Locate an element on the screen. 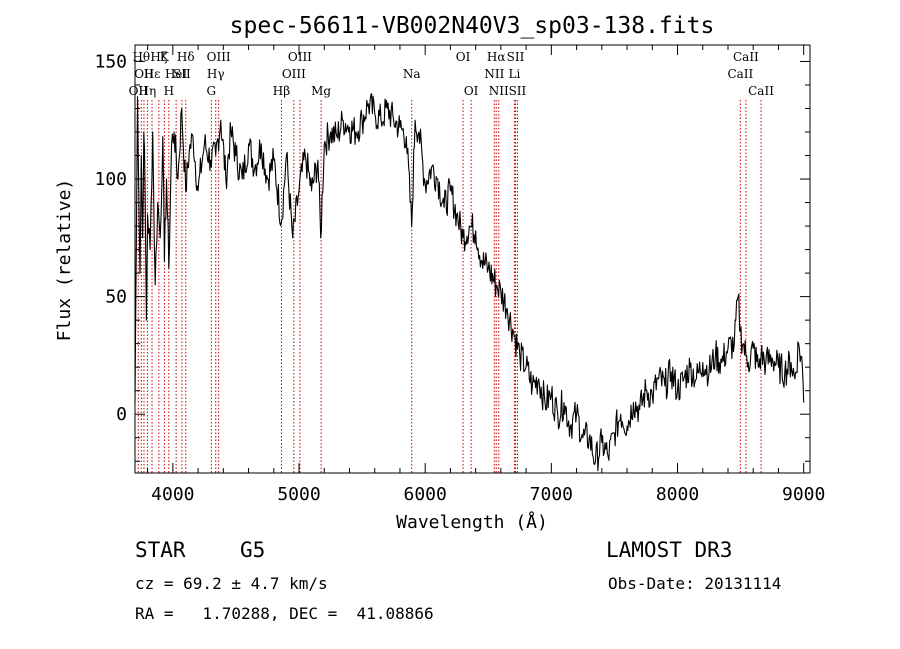 This screenshot has width=900, height=649. spectral-line-label: K is located at coordinates (165, 57).